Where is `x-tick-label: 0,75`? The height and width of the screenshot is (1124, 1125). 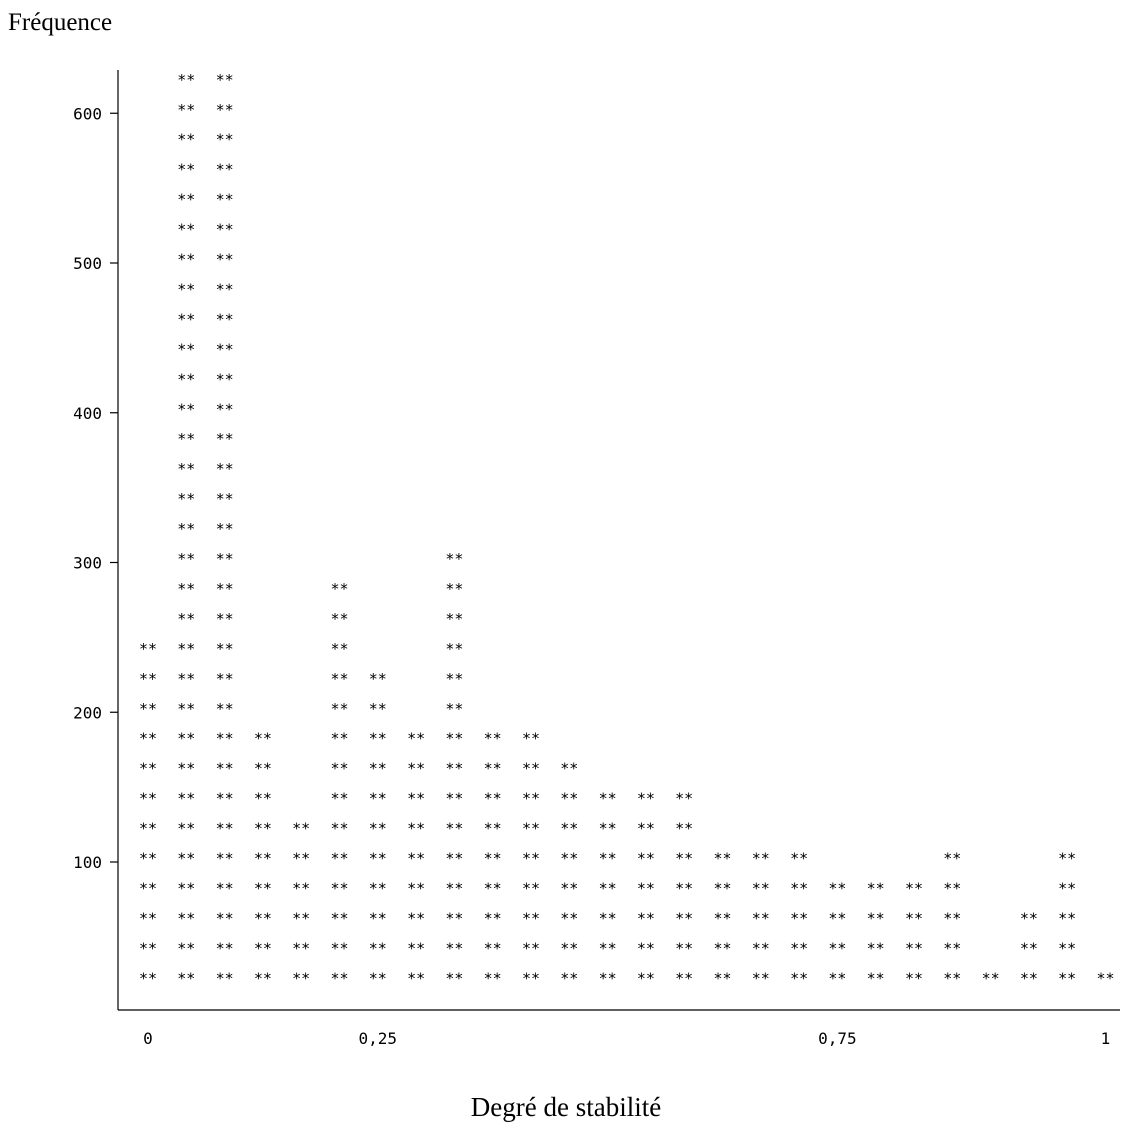 x-tick-label: 0,75 is located at coordinates (837, 1038).